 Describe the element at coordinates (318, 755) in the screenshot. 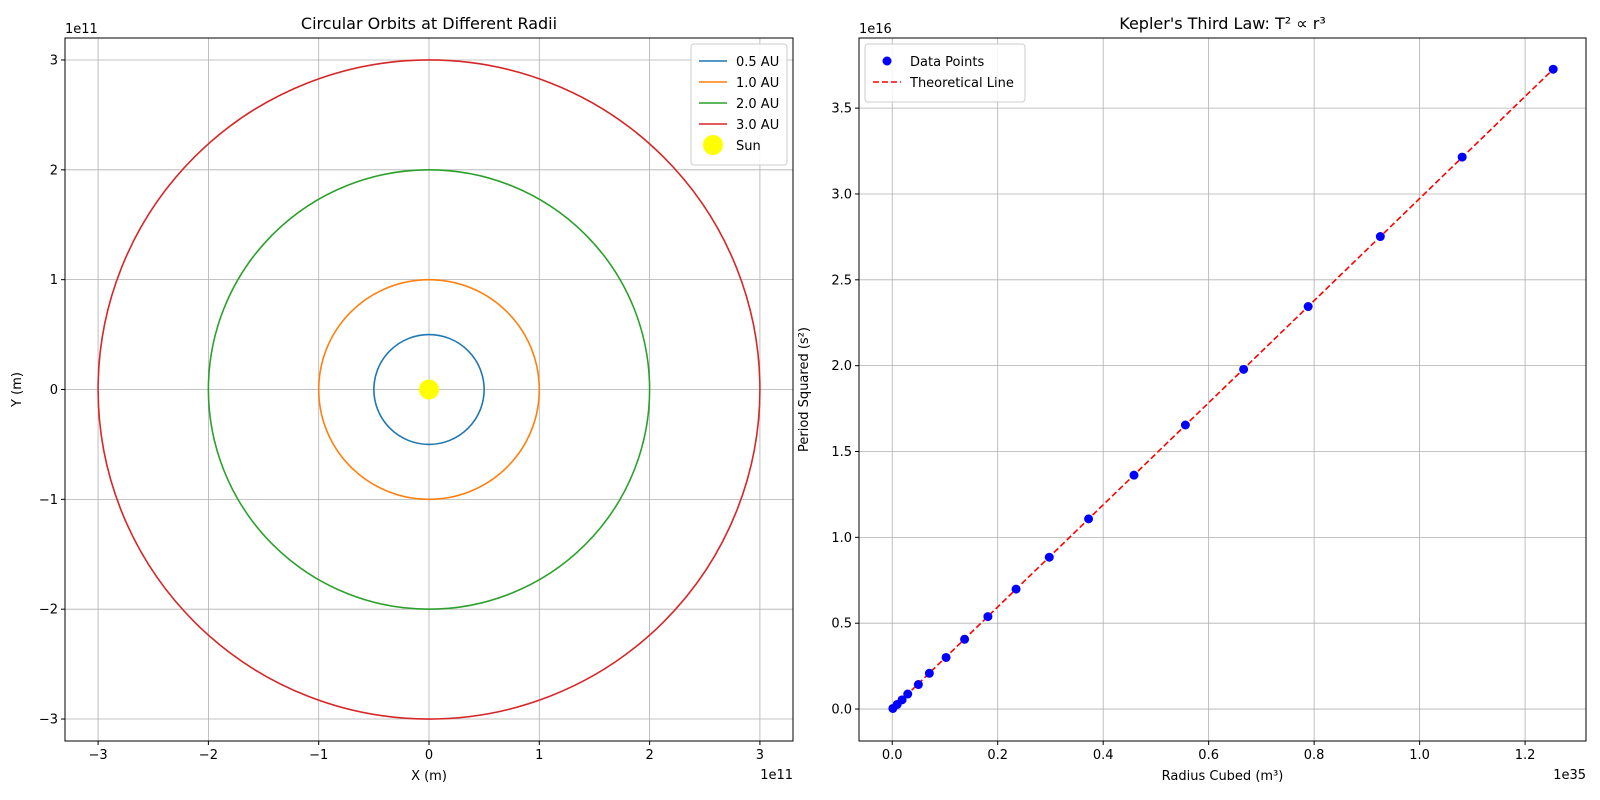

I see `x-tick-label: −1` at that location.